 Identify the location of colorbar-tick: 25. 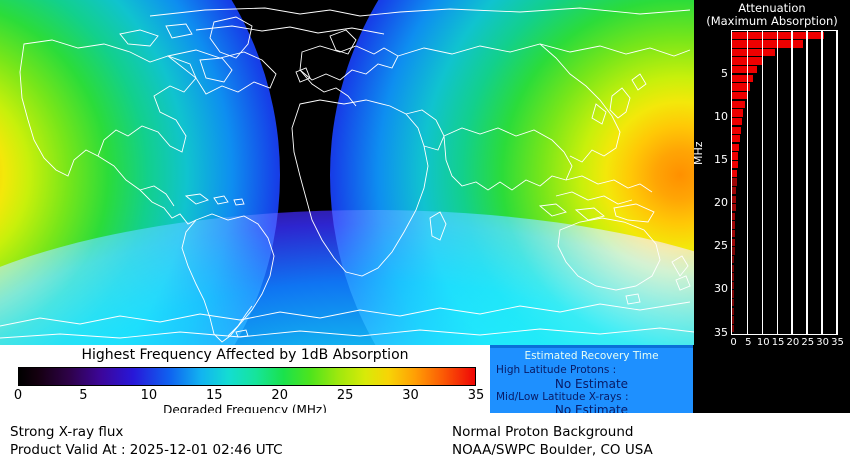
(345, 395).